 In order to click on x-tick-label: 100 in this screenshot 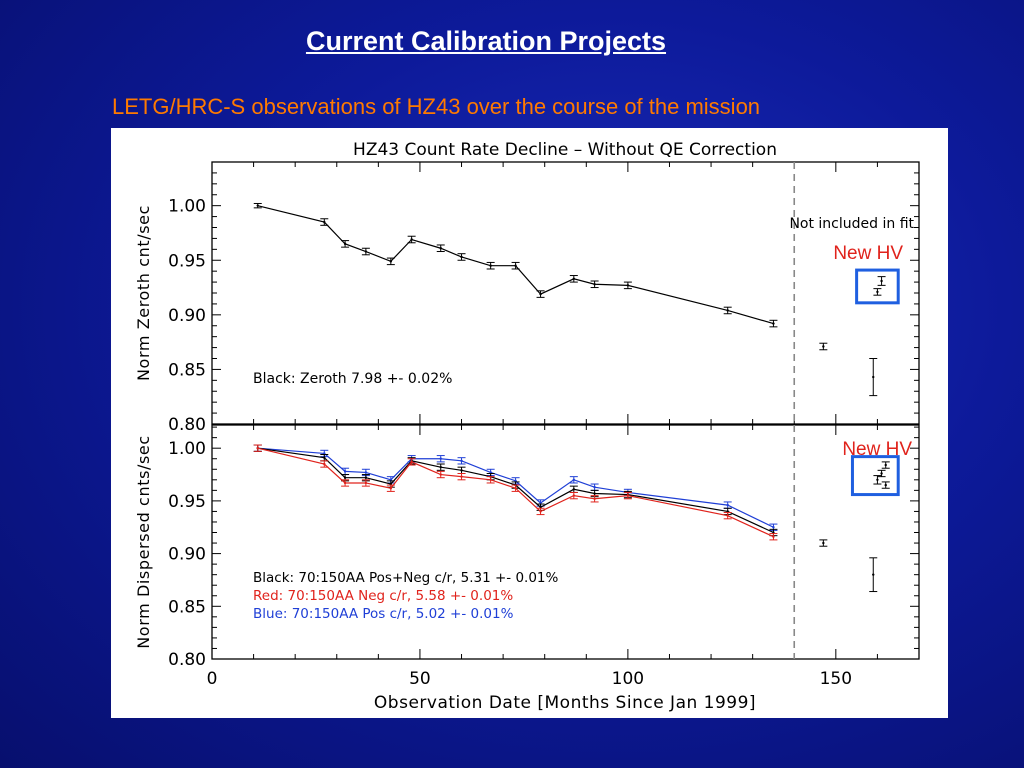, I will do `click(628, 679)`.